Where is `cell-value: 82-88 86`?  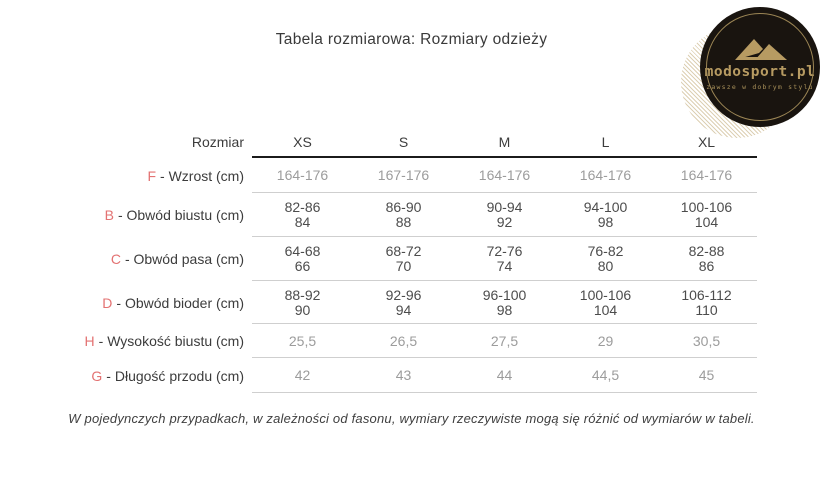
cell-value: 82-88 86 is located at coordinates (706, 258).